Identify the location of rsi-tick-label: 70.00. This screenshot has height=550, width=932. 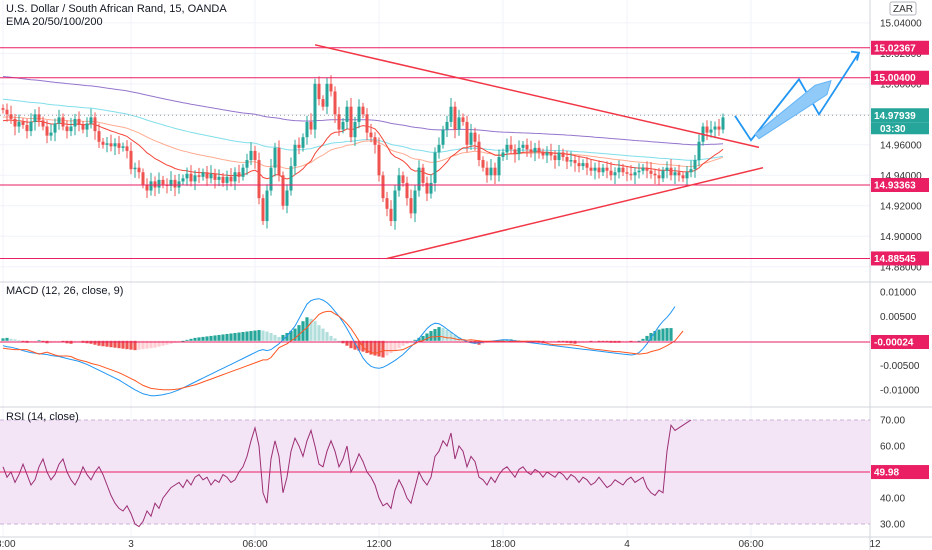
(892, 421).